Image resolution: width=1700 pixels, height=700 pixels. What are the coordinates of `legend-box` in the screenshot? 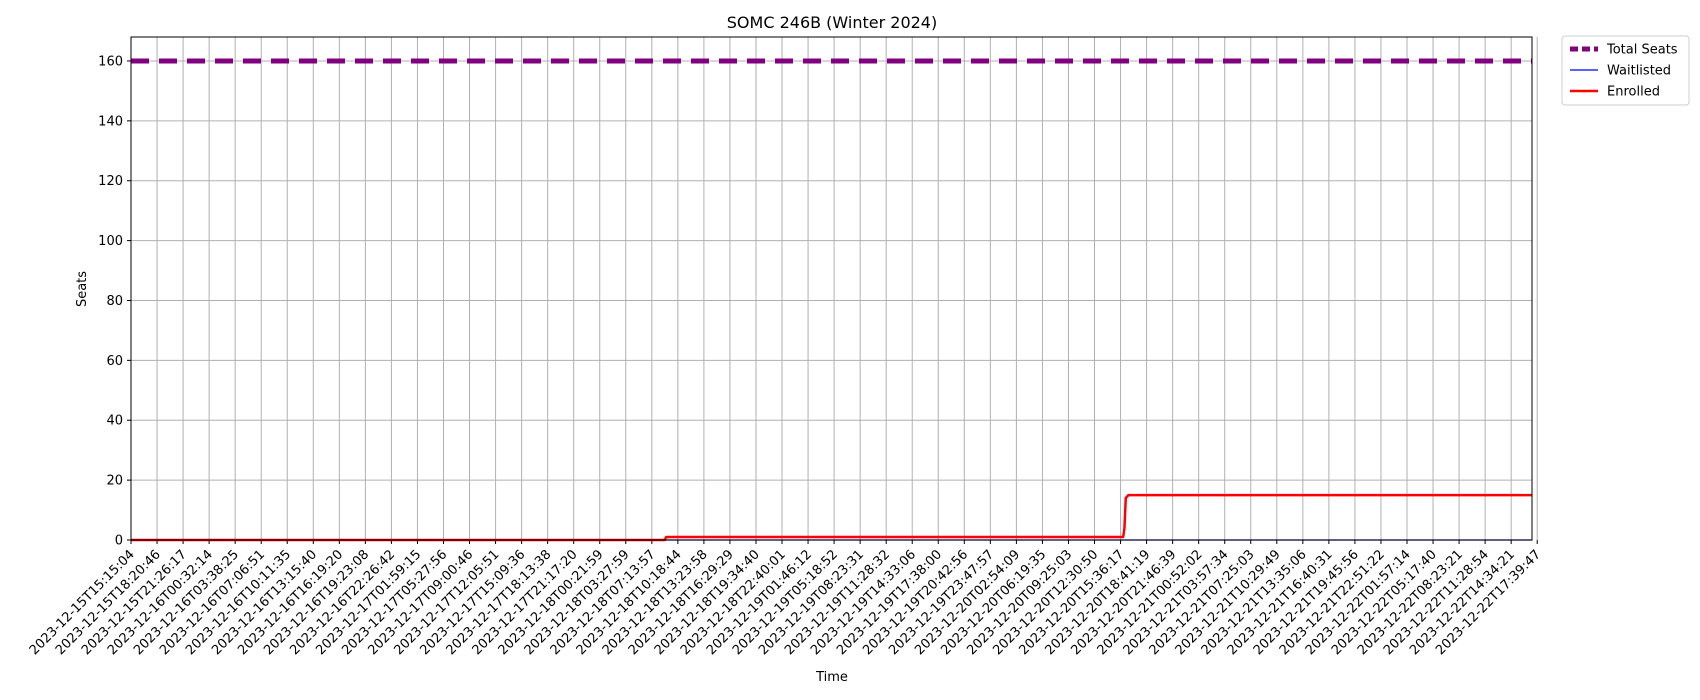 It's located at (1625, 70).